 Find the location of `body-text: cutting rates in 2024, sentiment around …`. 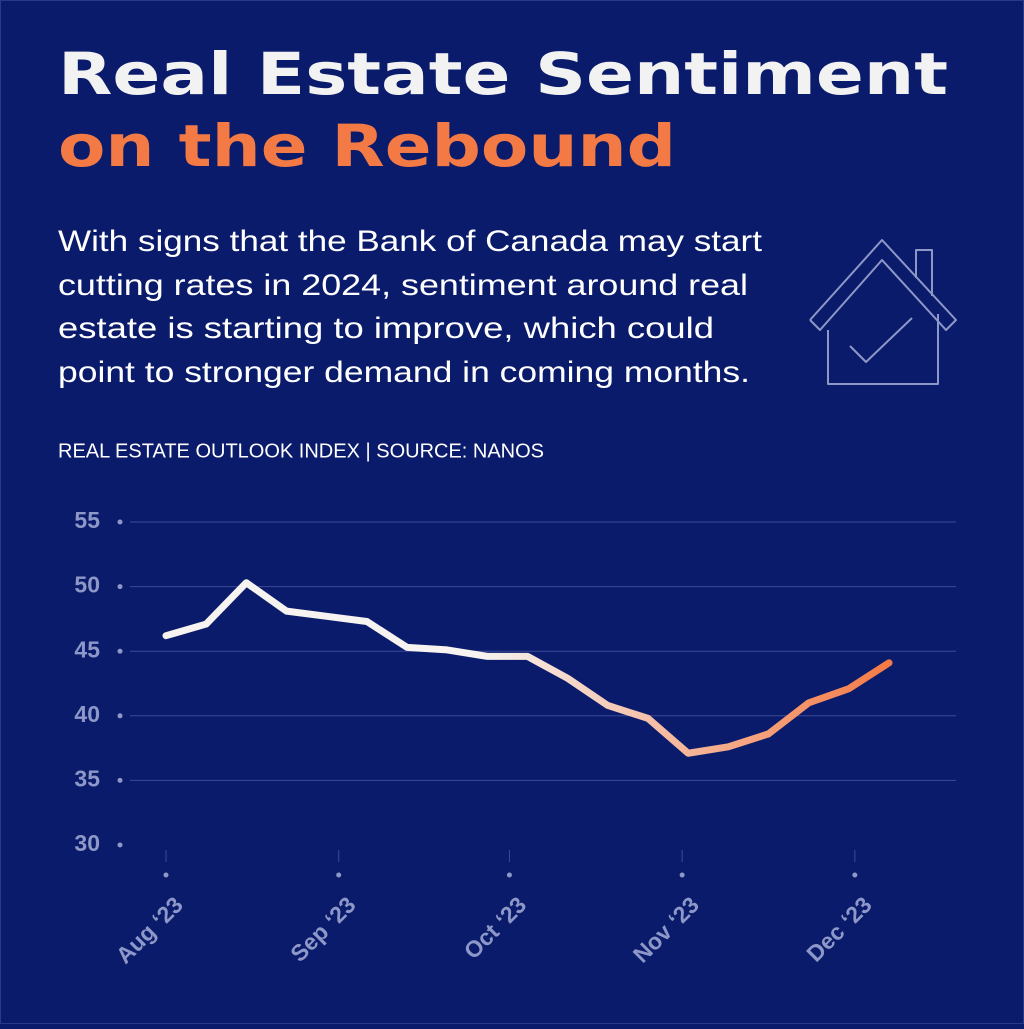

body-text: cutting rates in 2024, sentiment around … is located at coordinates (403, 285).